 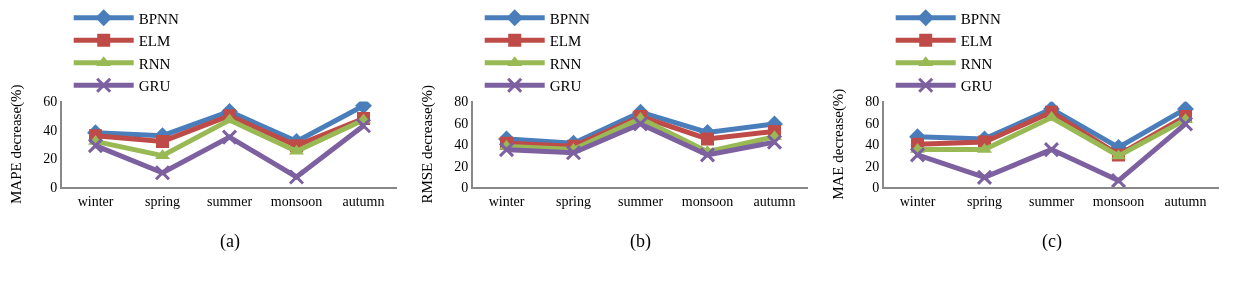 I want to click on text: (c), so click(x=1052, y=241).